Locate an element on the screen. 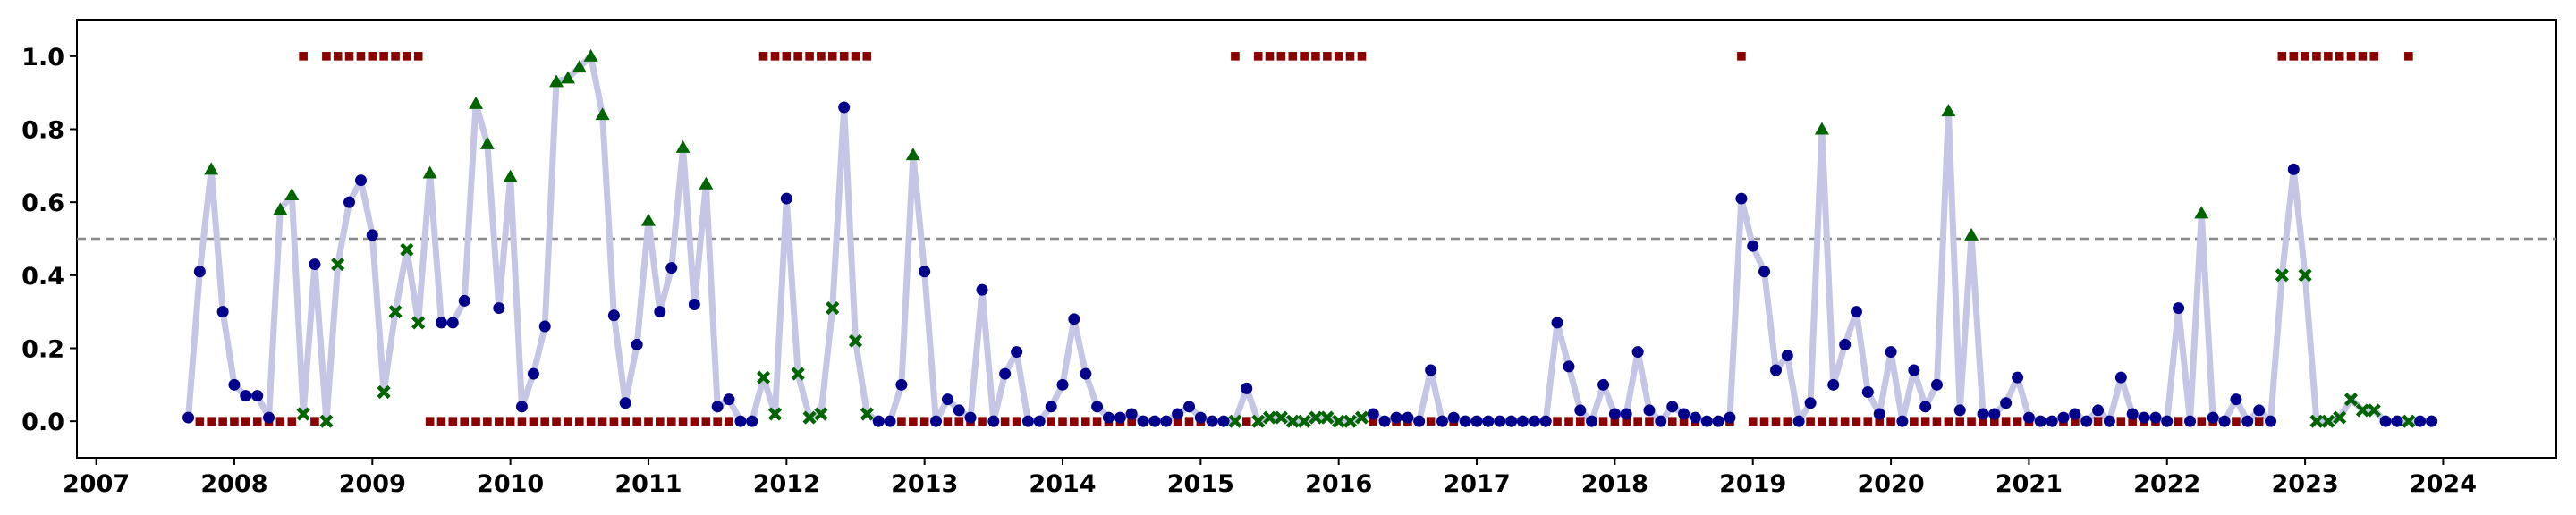 The image size is (2576, 515). x-tick-label: 2007 is located at coordinates (96, 484).